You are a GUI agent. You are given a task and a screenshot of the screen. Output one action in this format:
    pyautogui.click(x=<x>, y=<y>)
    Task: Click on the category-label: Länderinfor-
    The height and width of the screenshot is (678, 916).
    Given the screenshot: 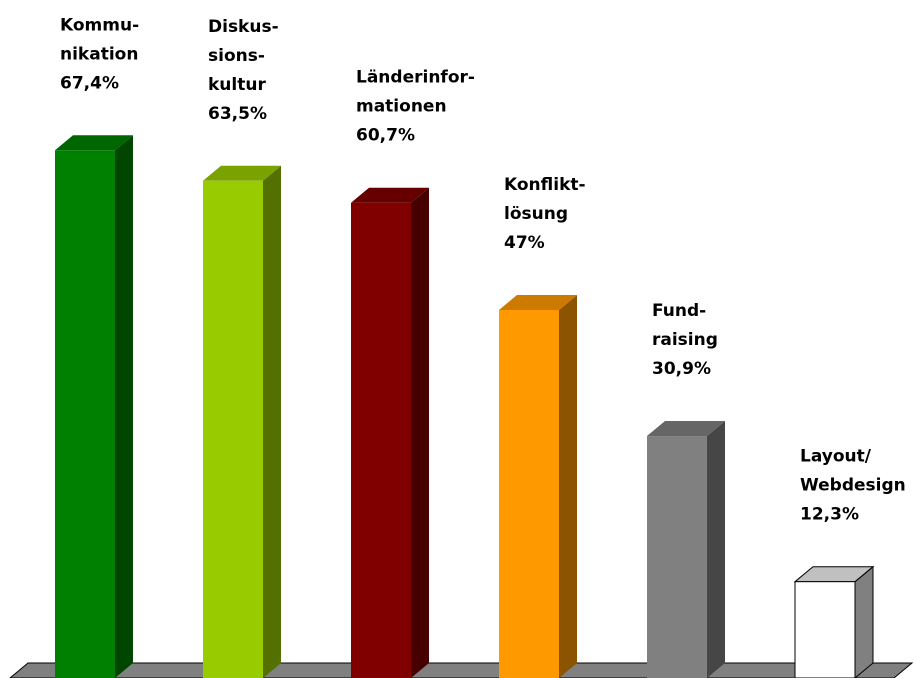 What is the action you would take?
    pyautogui.click(x=415, y=78)
    